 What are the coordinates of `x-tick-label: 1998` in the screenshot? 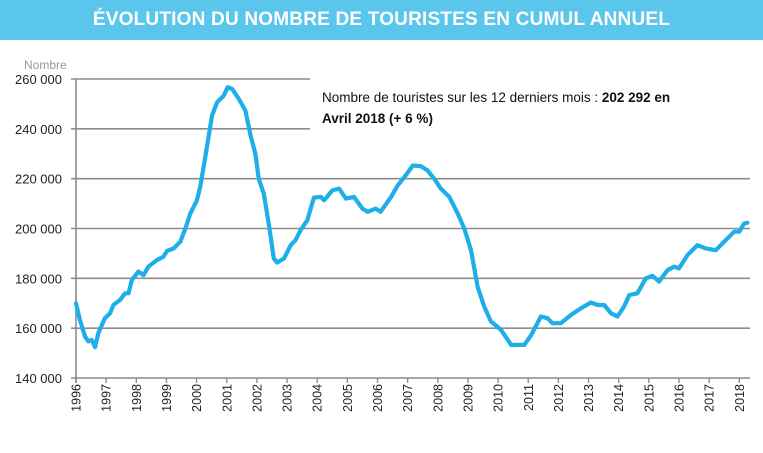 It's located at (137, 398).